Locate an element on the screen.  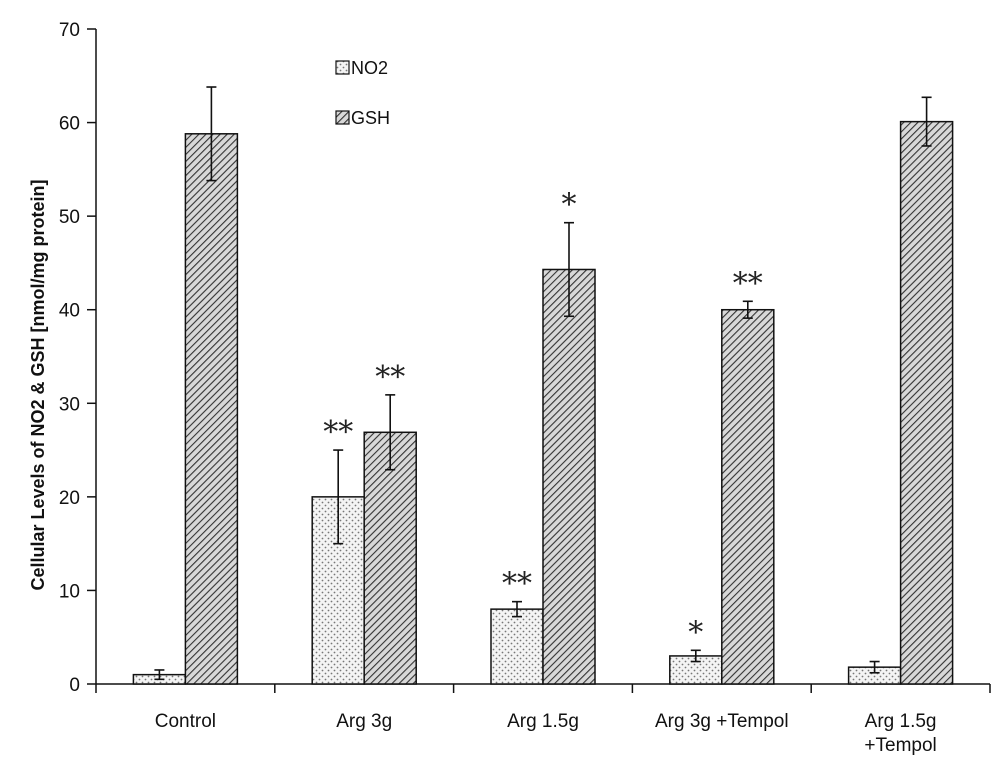
x-category-label: Control is located at coordinates (185, 721).